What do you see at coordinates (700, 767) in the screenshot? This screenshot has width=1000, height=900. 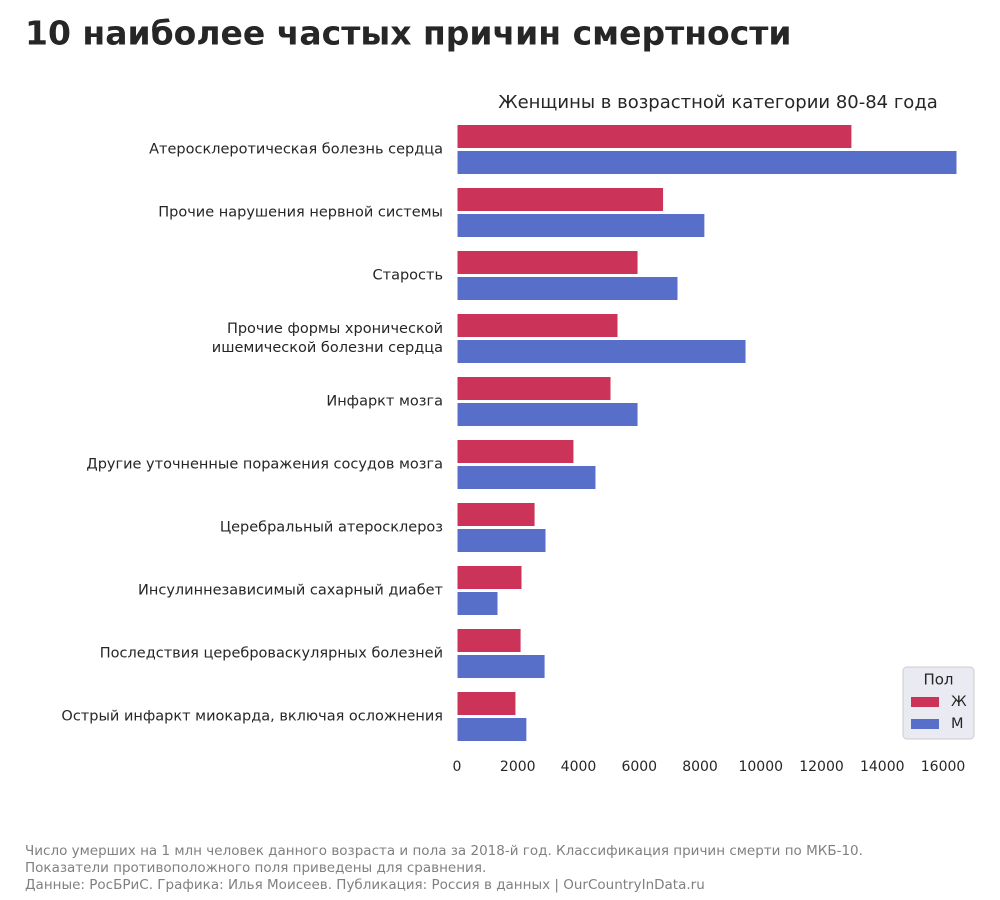 I see `x-tick-label: 8000` at bounding box center [700, 767].